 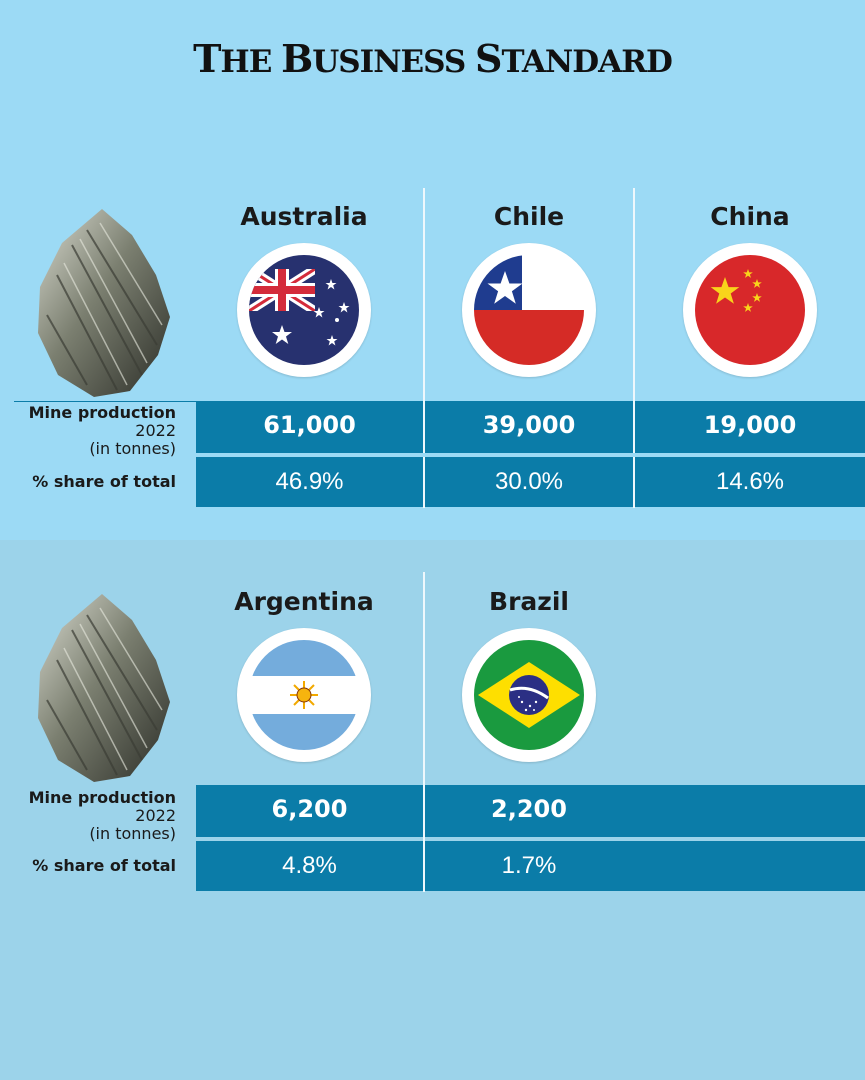 What do you see at coordinates (309, 481) in the screenshot?
I see `share-value: 46.9%` at bounding box center [309, 481].